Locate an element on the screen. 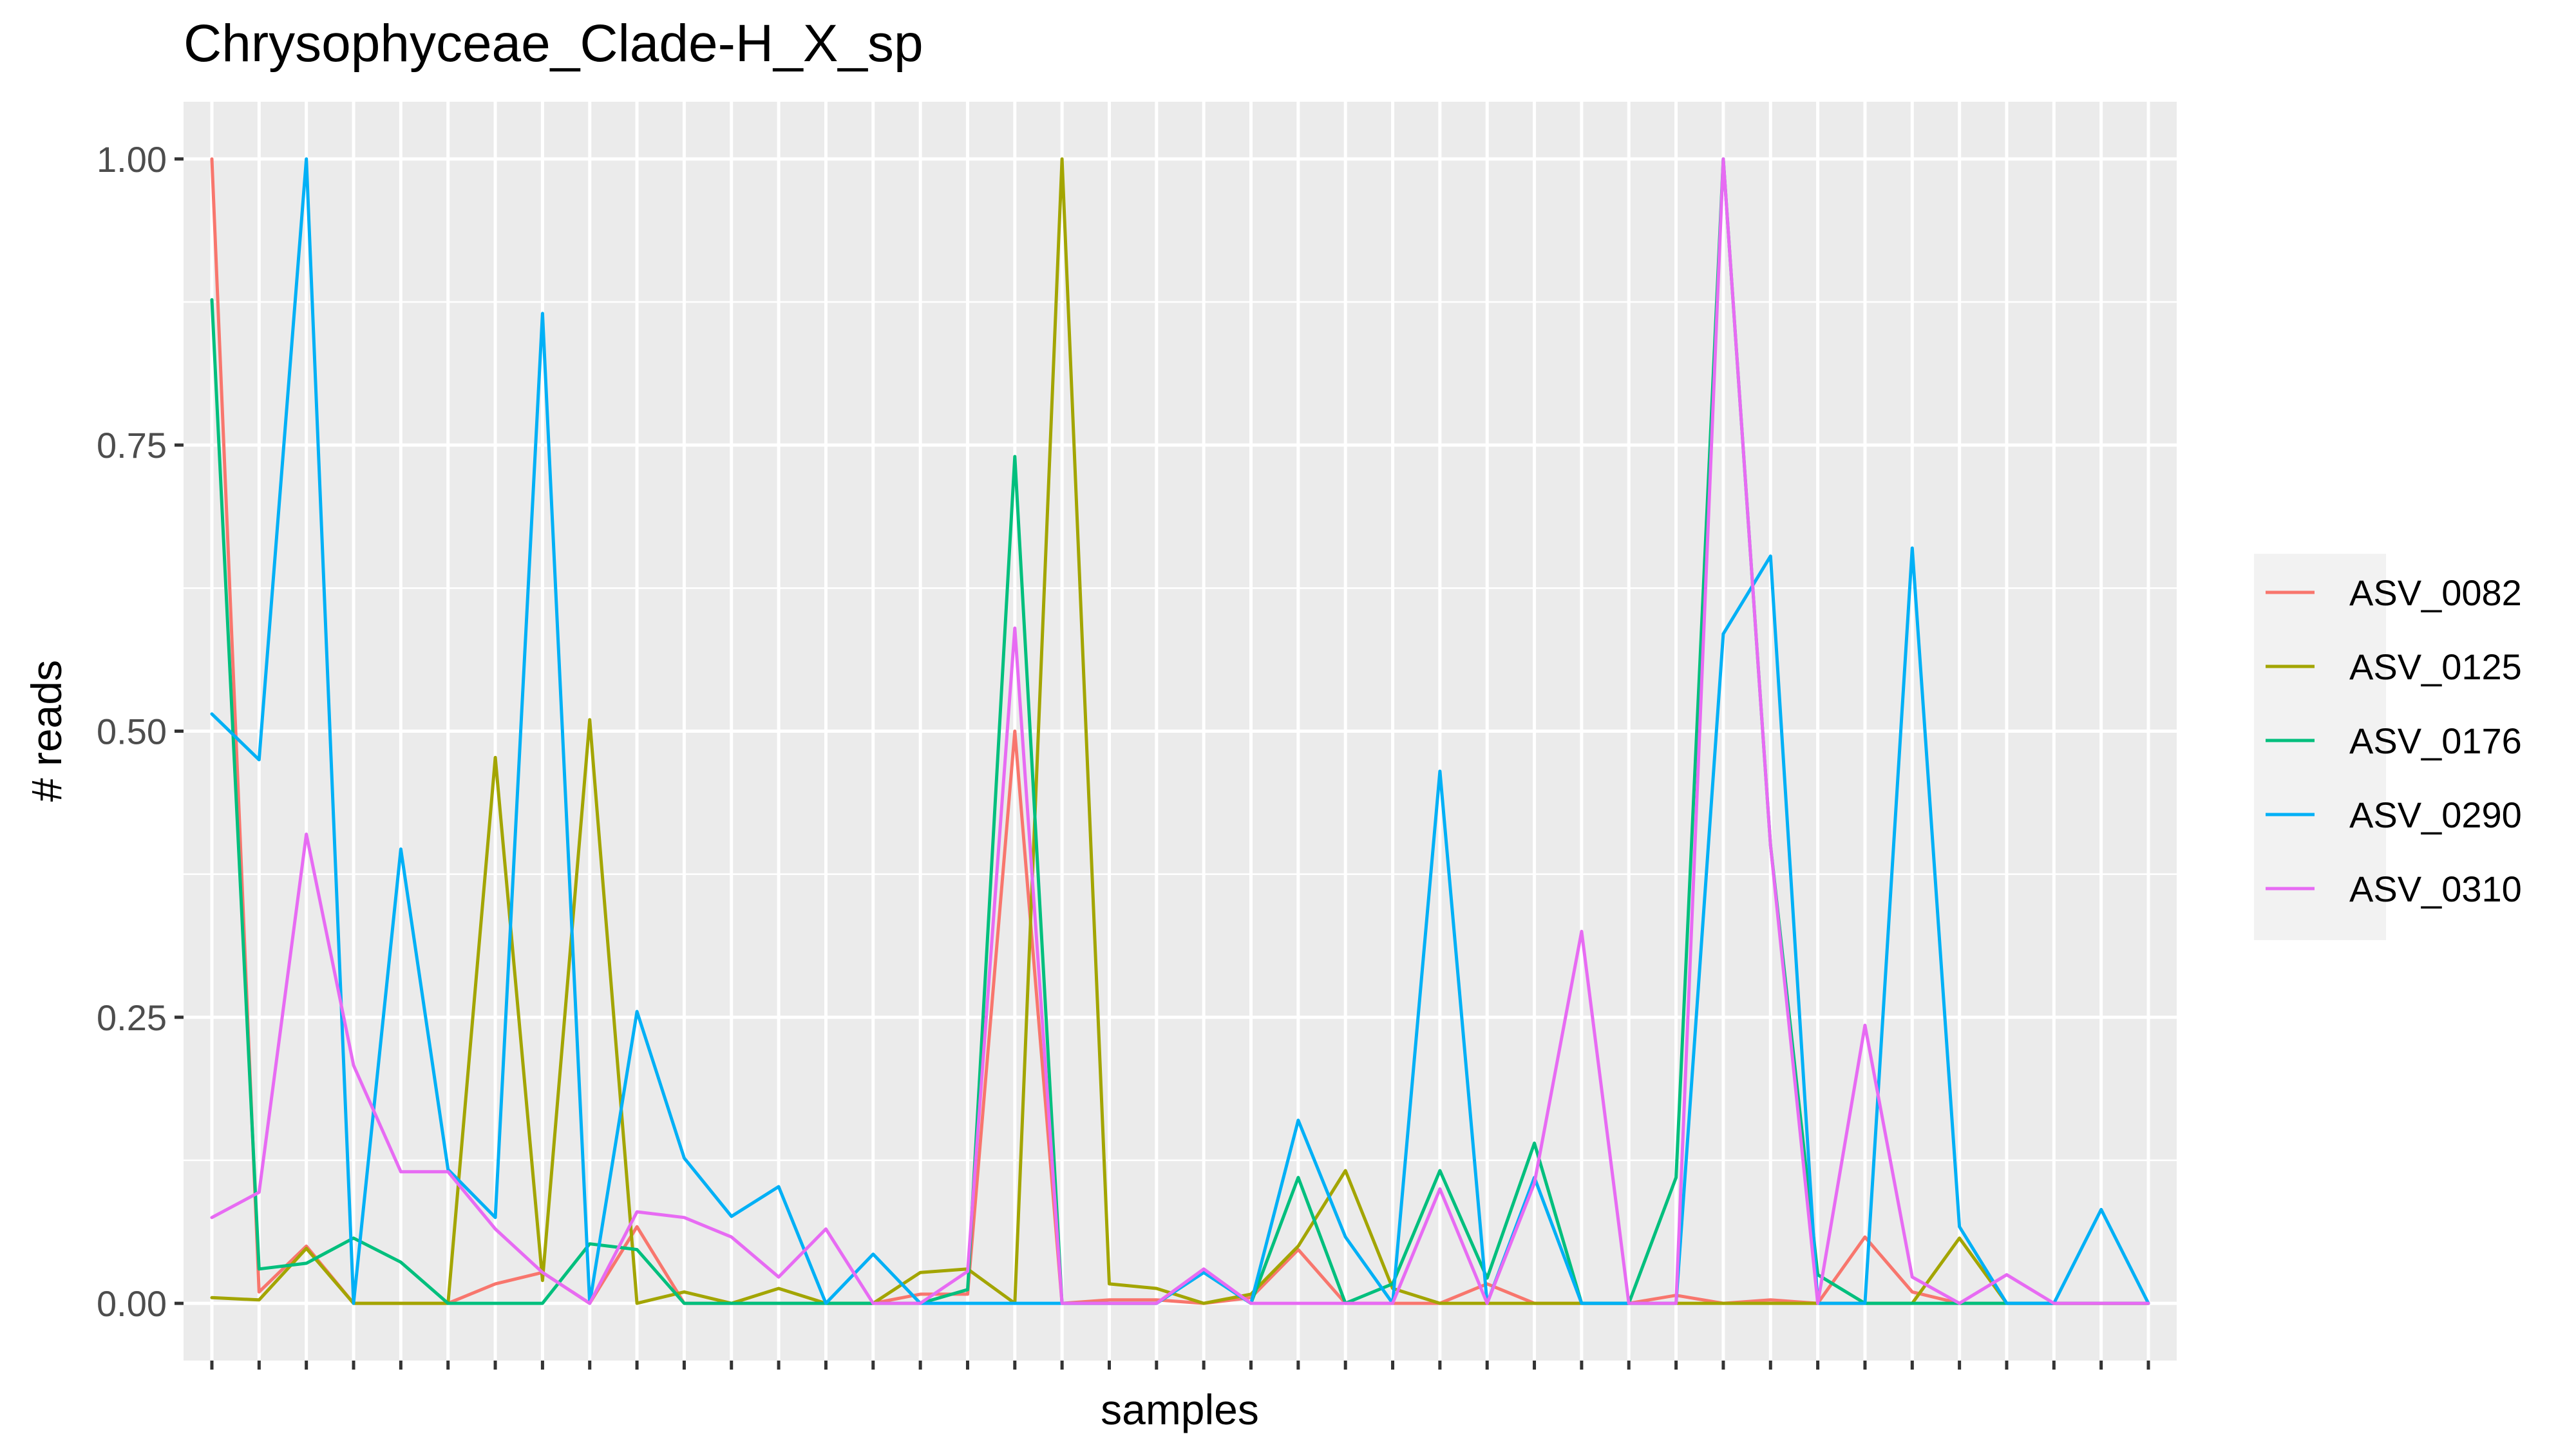 This screenshot has width=2576, height=1452. y-axis: 0.00 0.25 0.50 0.75 1.00 is located at coordinates (140, 732).